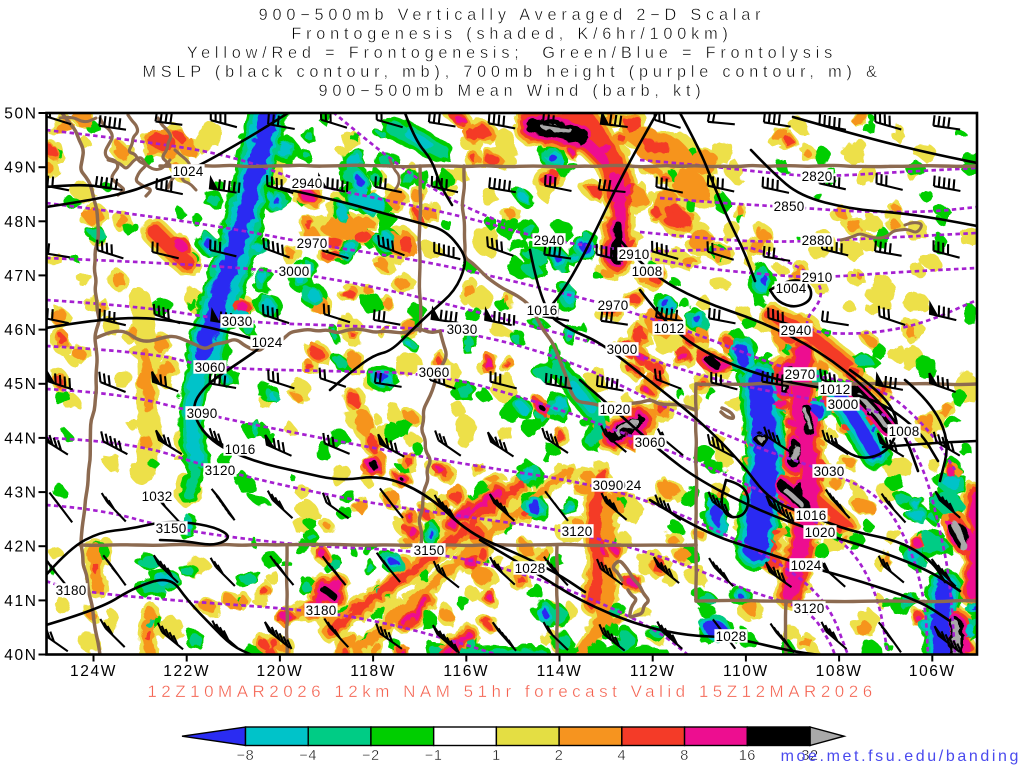 This screenshot has width=1024, height=768. What do you see at coordinates (186, 671) in the screenshot?
I see `svg-text: 122W` at bounding box center [186, 671].